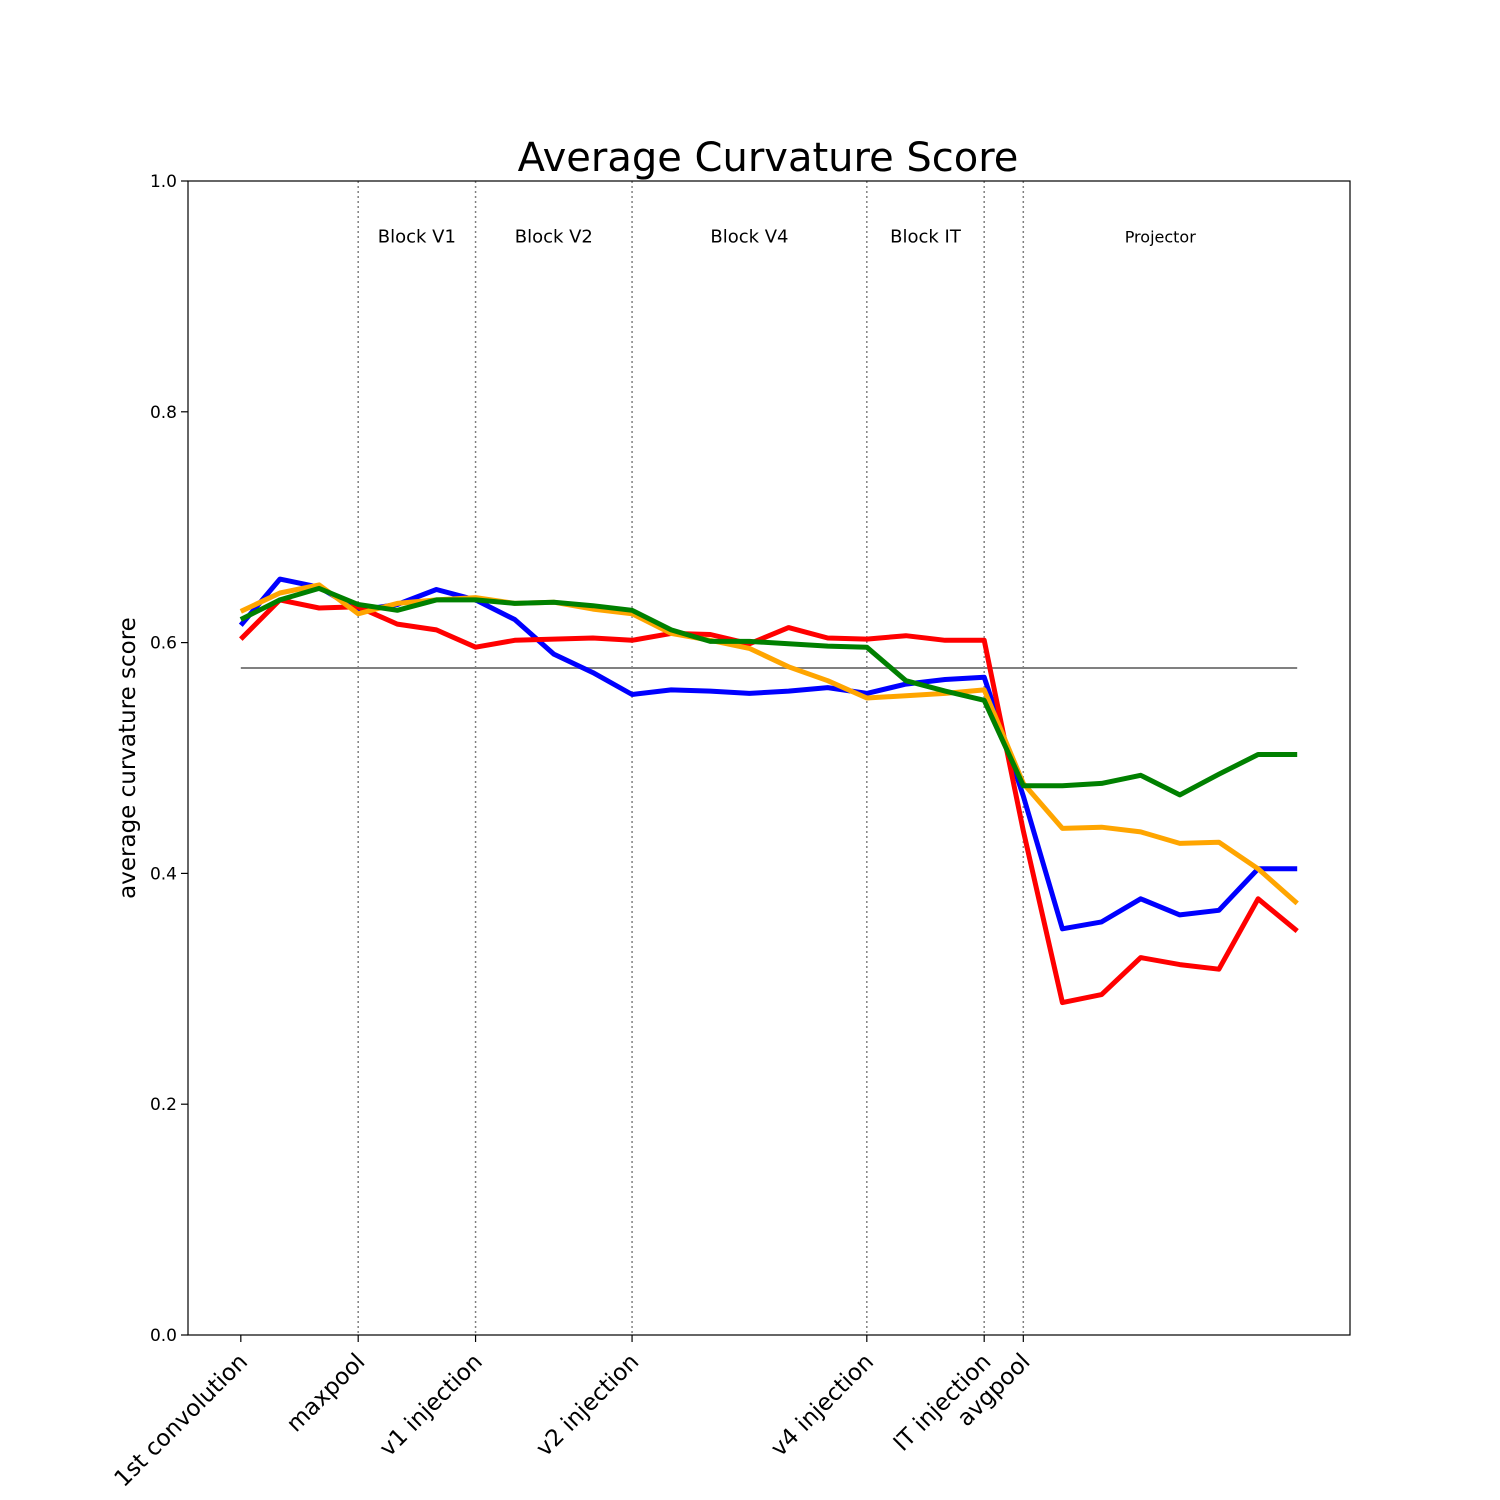 This screenshot has width=1500, height=1500. Describe the element at coordinates (431, 1405) in the screenshot. I see `x-tick-label-2: v1 injection` at that location.